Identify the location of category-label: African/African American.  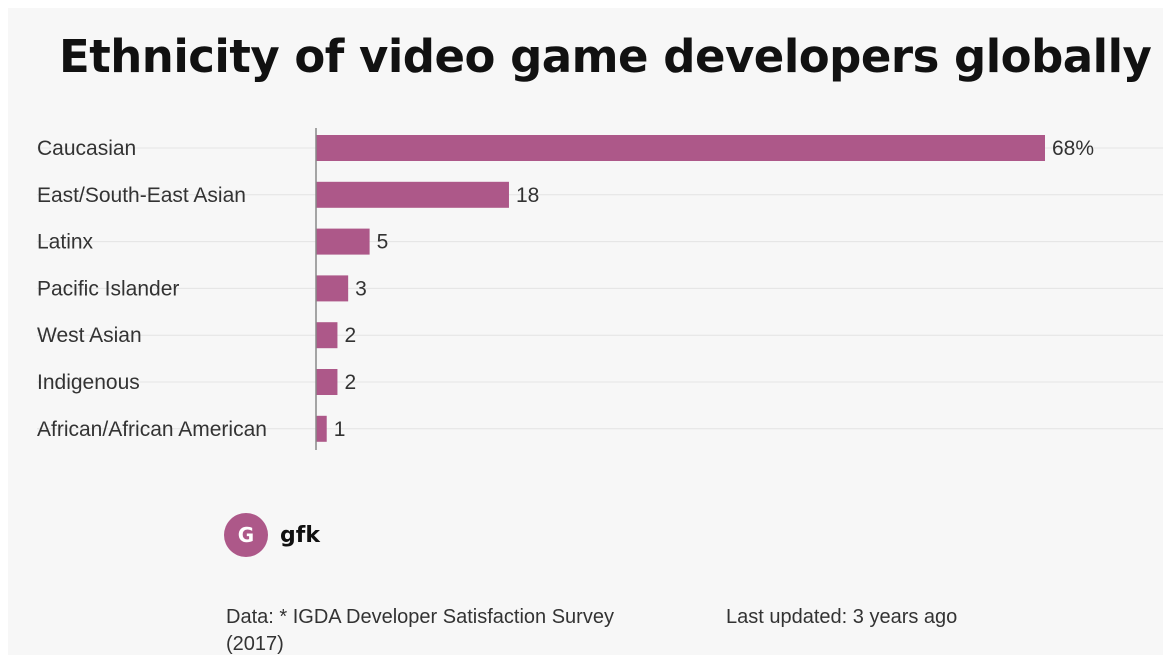
(152, 429).